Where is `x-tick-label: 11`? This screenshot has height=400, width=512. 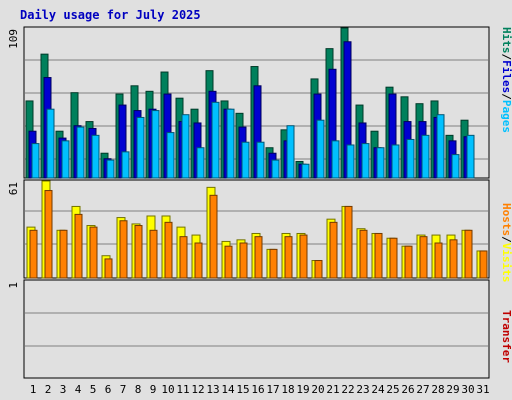
x-tick-label: 11 is located at coordinates (182, 389).